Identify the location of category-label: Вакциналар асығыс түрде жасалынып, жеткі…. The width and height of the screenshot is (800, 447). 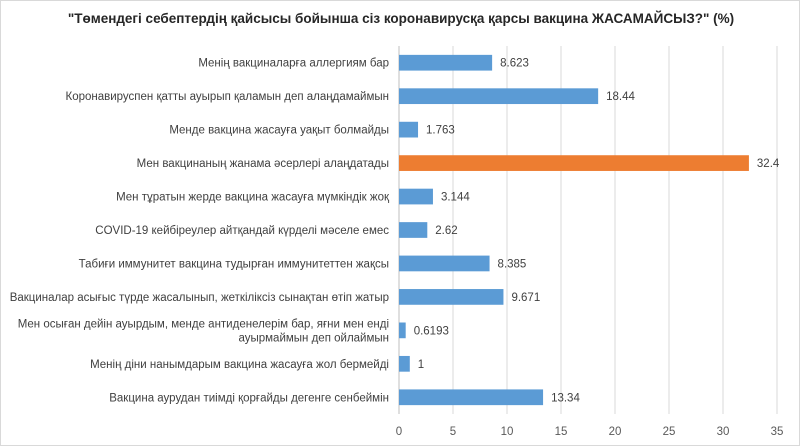
(199, 298).